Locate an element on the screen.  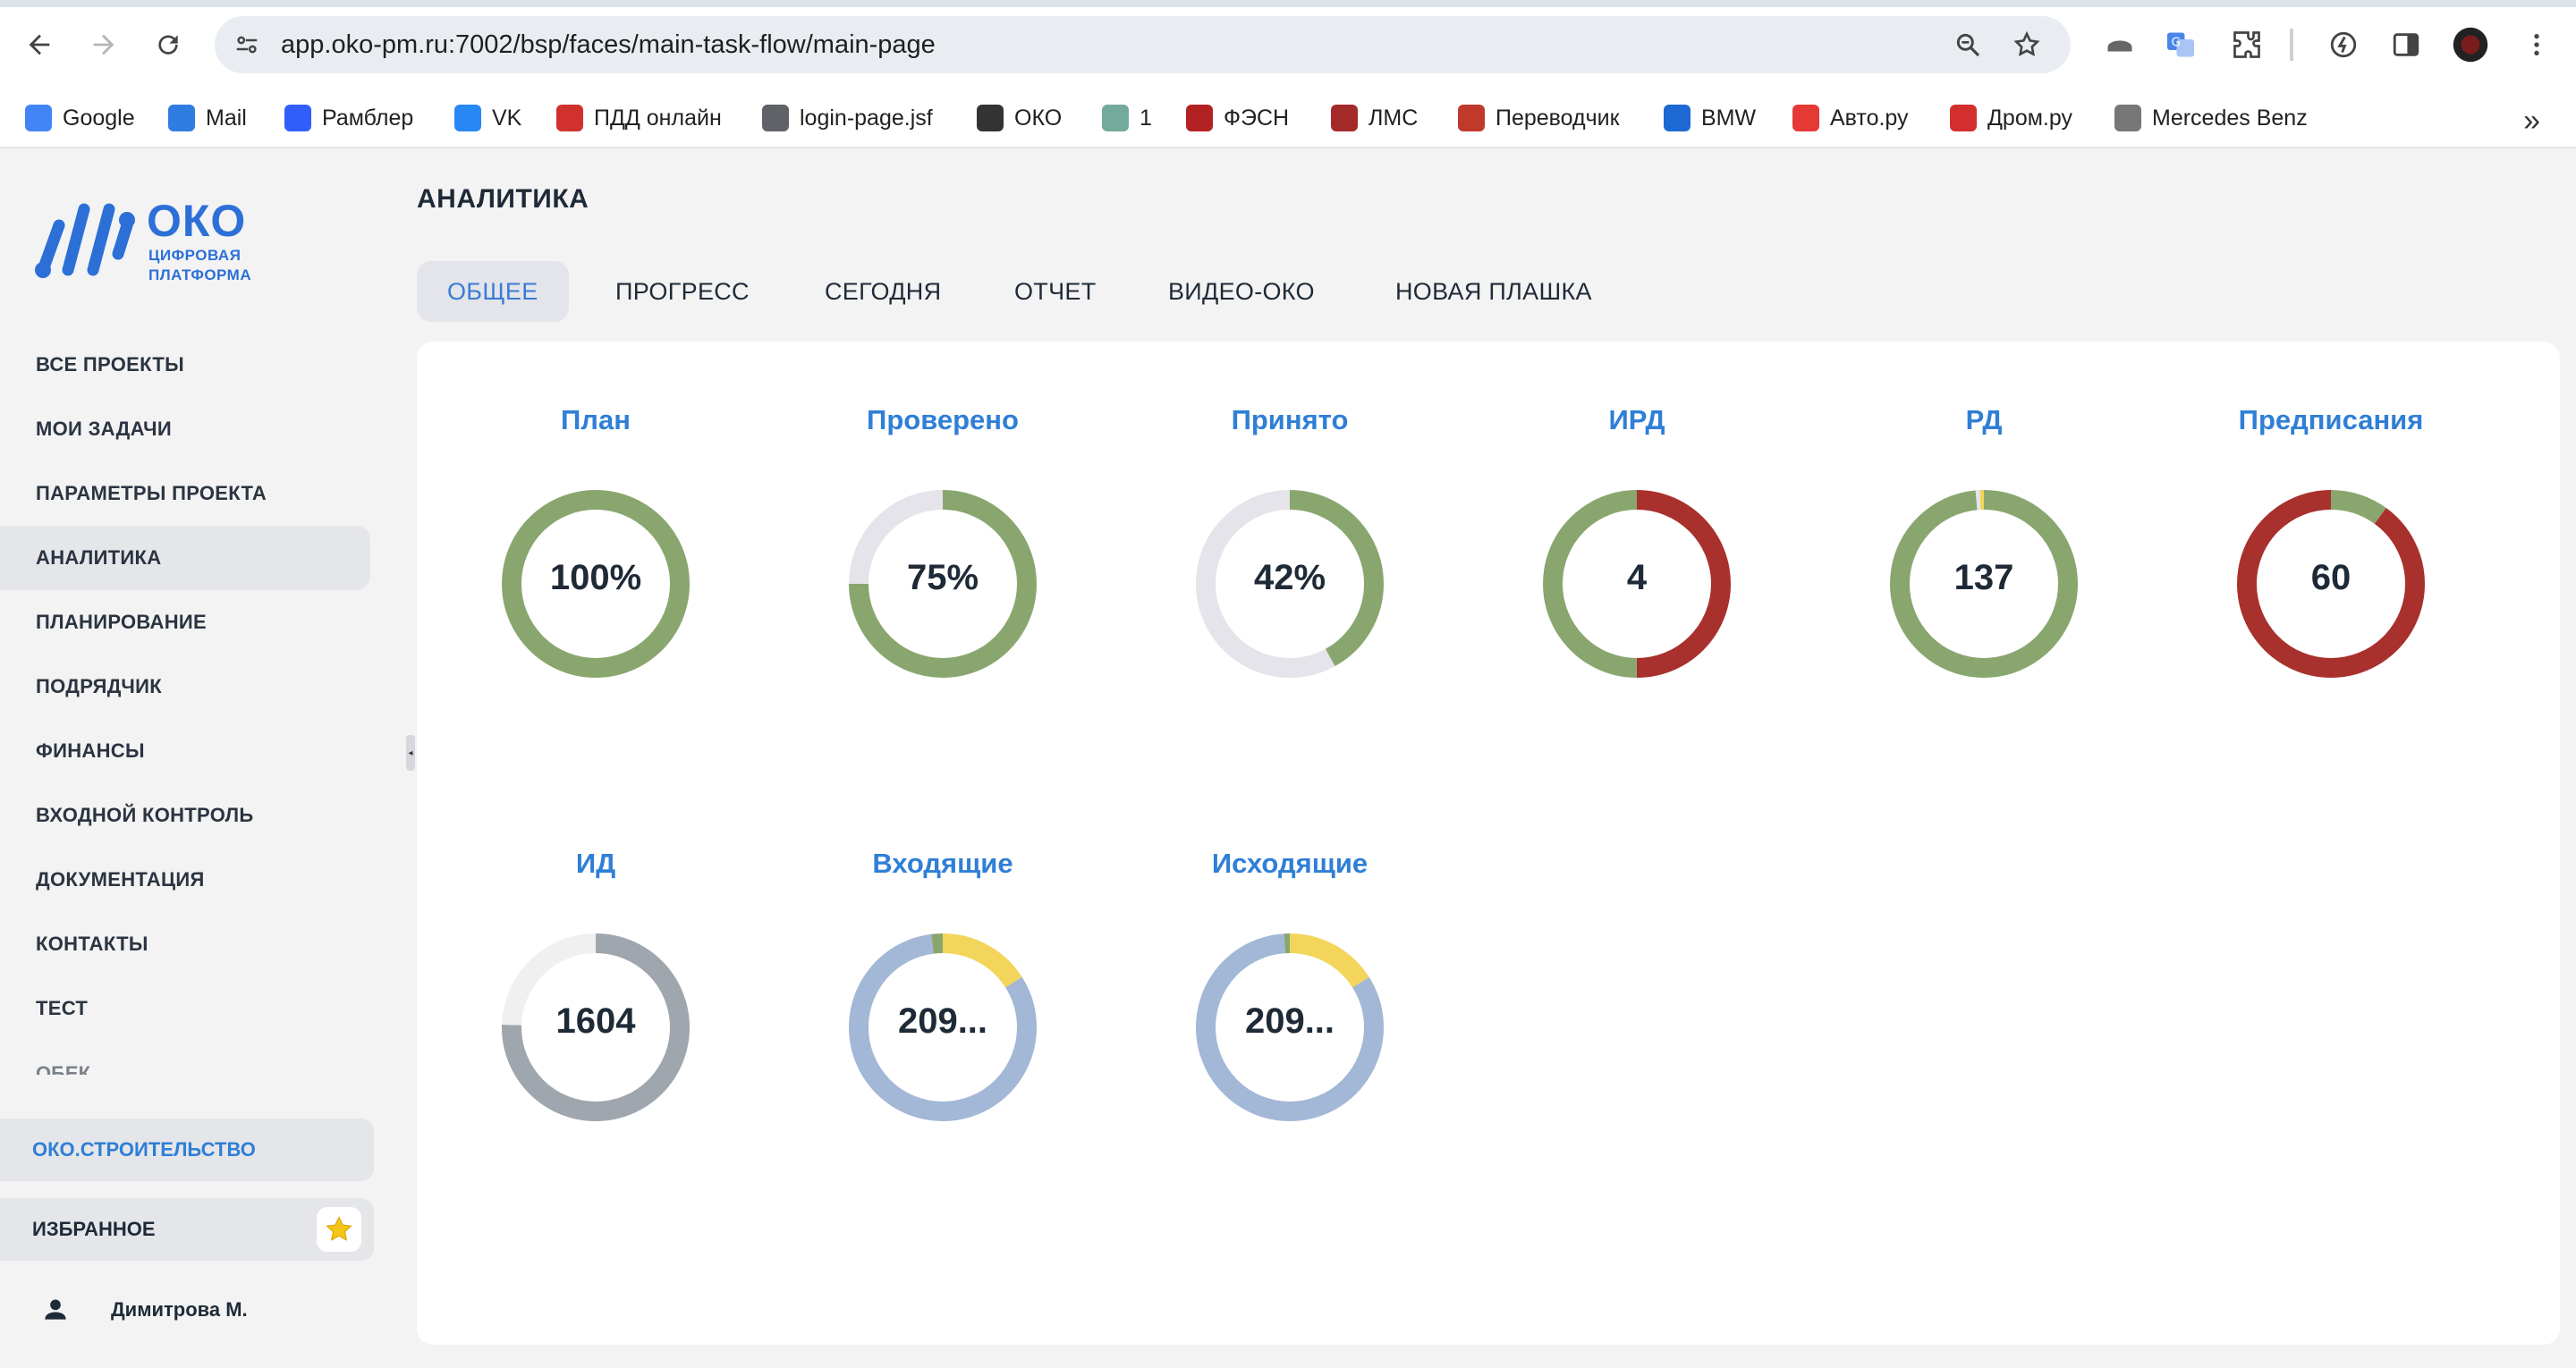
back-arrow-icon is located at coordinates (39, 45).